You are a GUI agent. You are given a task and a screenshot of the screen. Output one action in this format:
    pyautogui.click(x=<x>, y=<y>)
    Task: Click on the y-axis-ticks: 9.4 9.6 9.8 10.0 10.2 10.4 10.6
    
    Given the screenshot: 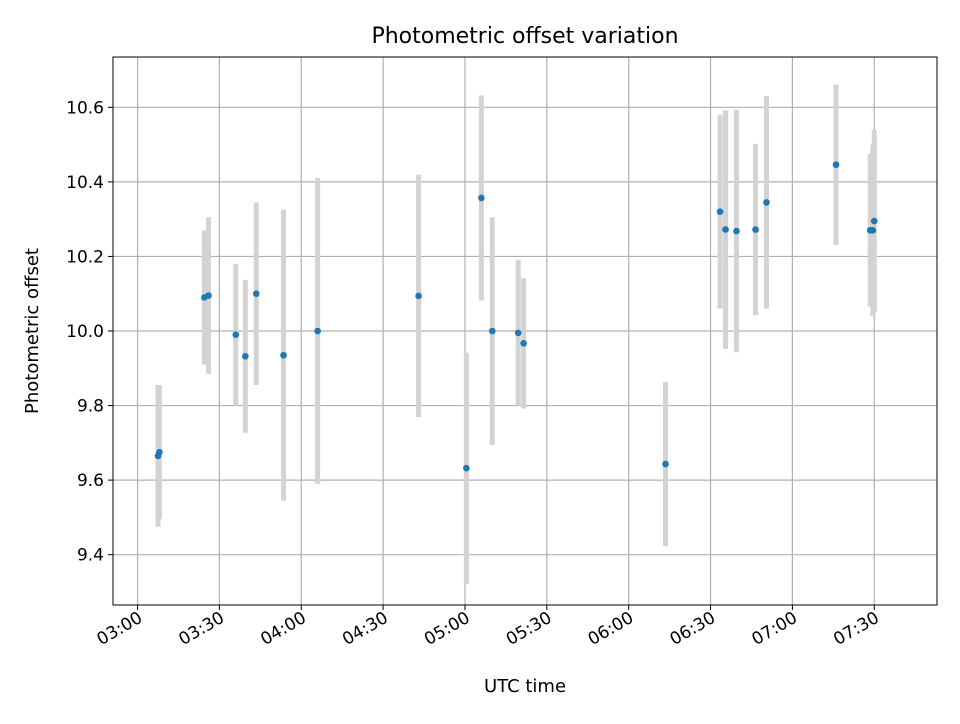 What is the action you would take?
    pyautogui.click(x=89, y=332)
    